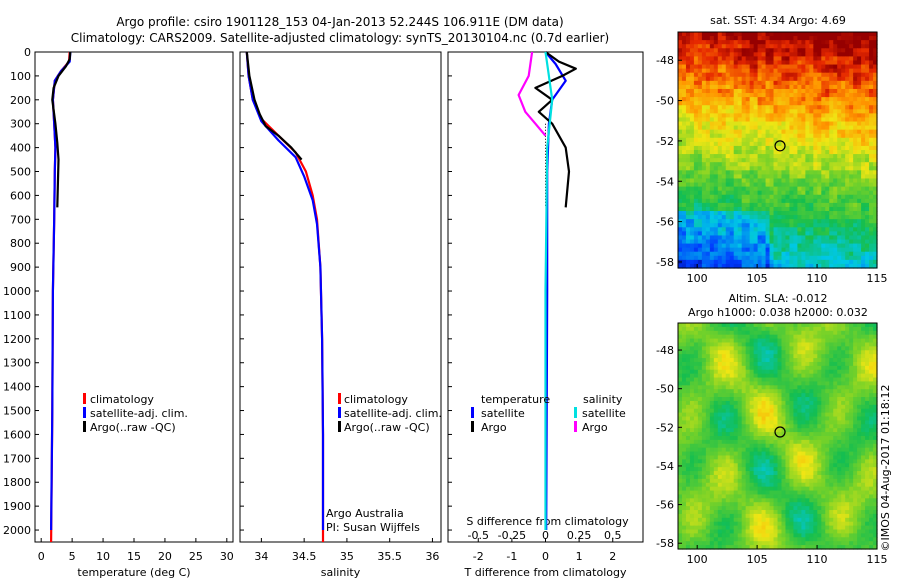 The height and width of the screenshot is (584, 900). Describe the element at coordinates (478, 535) in the screenshot. I see `x2-tick-label: -0.5` at that location.